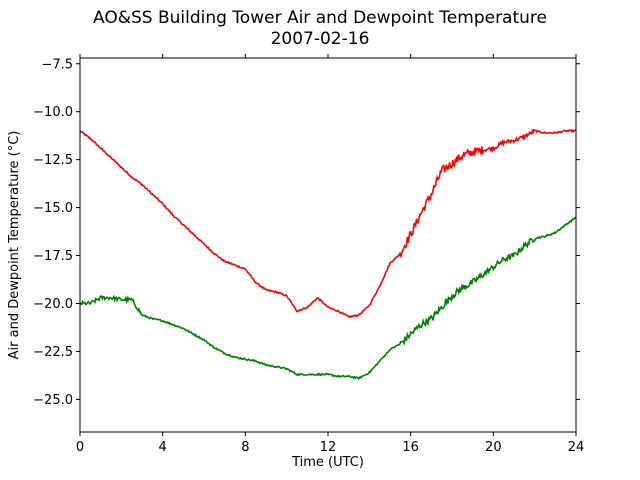 The width and height of the screenshot is (640, 480). Describe the element at coordinates (493, 447) in the screenshot. I see `x-tick-label: 20` at that location.